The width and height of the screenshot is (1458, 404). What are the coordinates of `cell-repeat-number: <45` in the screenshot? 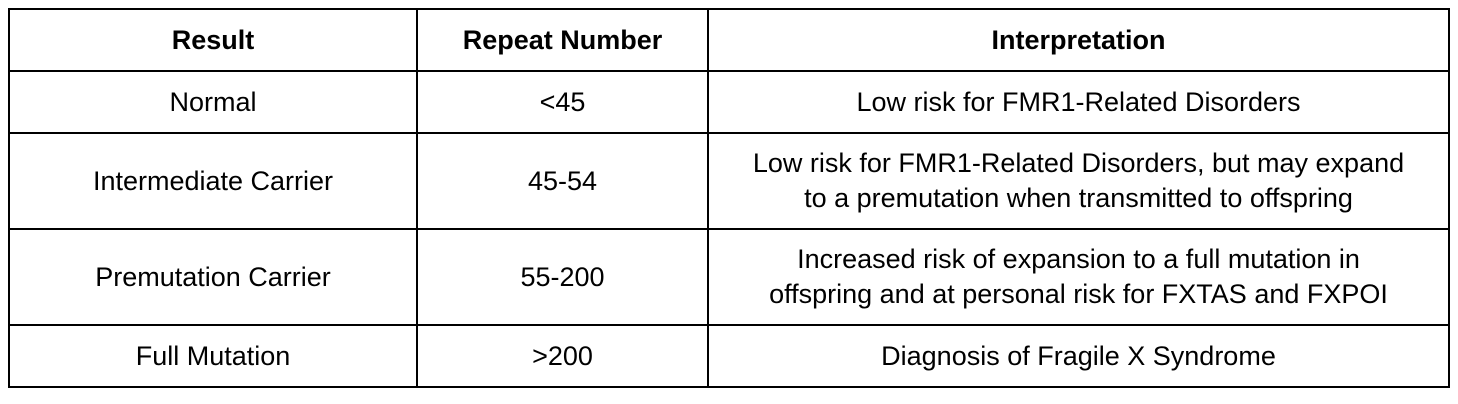 It's located at (562, 102).